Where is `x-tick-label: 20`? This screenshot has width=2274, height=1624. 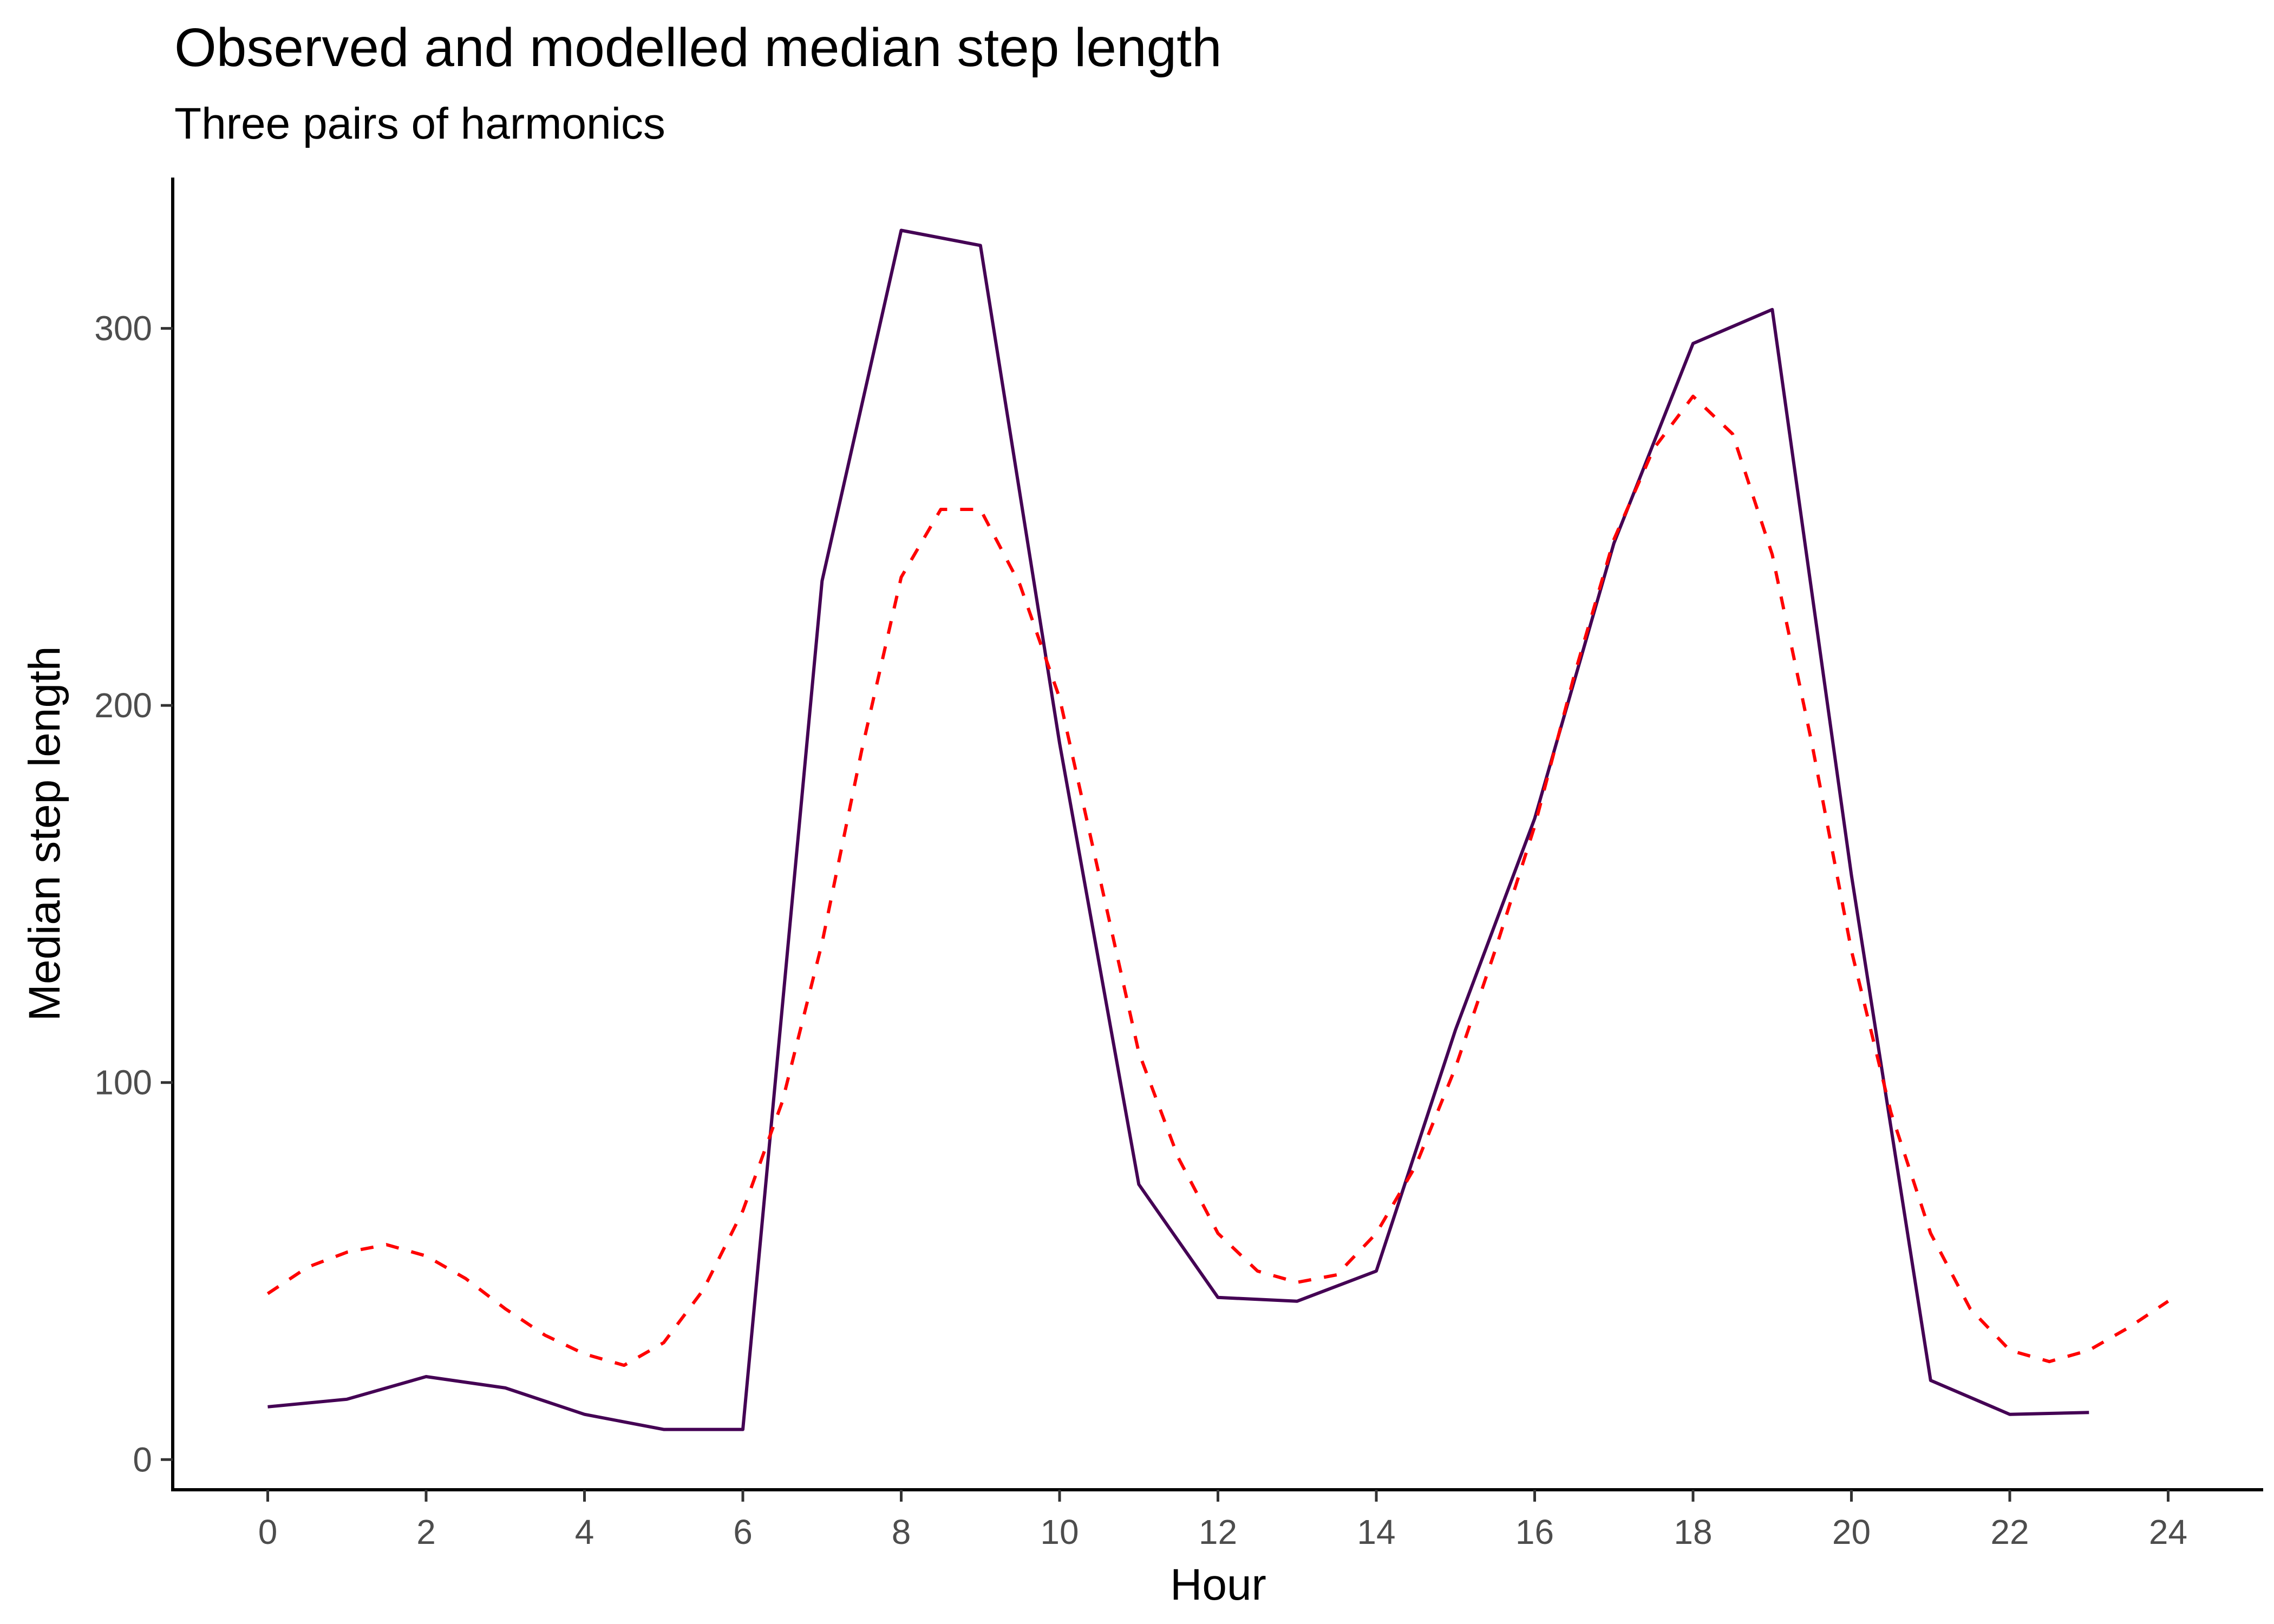
x-tick-label: 20 is located at coordinates (1852, 1532).